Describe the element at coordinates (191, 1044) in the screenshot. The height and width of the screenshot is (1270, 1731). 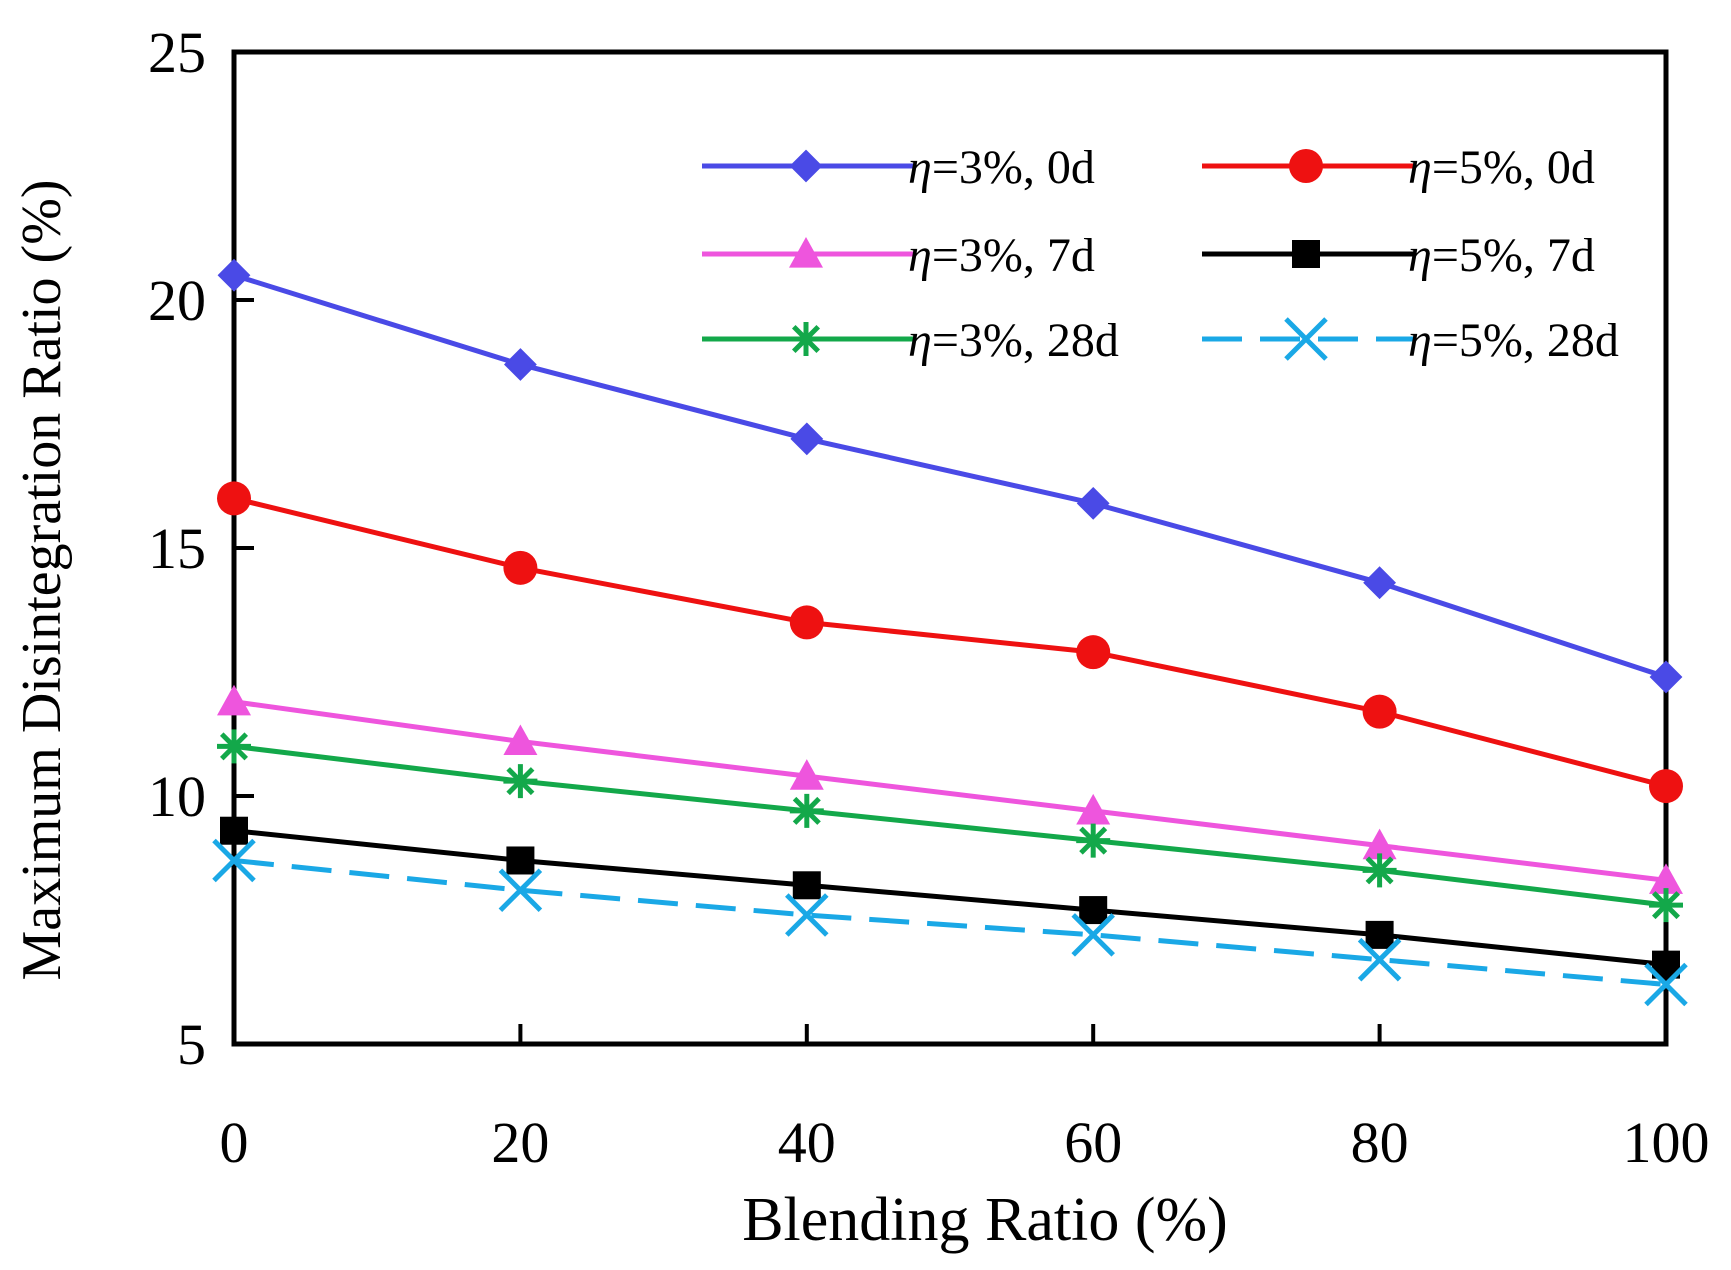
I see `y-tick-label: 5` at that location.